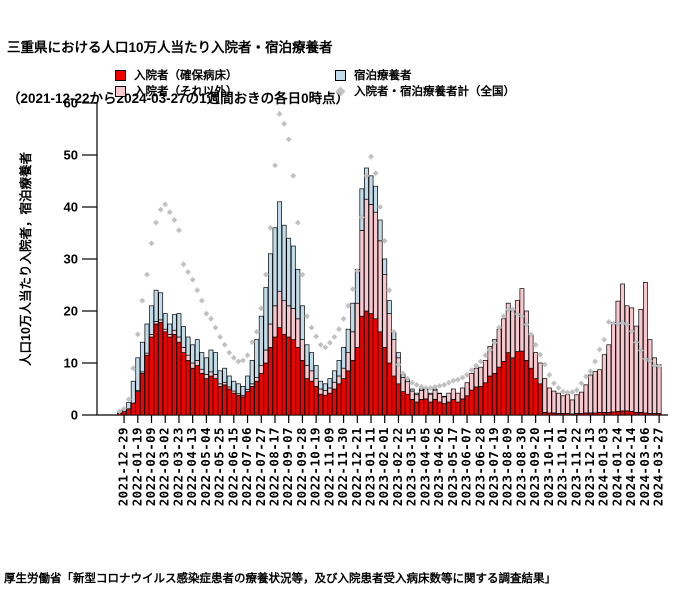 The image size is (700, 600). Describe the element at coordinates (630, 466) in the screenshot. I see `x-axis-tick-label: 2024-02-14` at that location.